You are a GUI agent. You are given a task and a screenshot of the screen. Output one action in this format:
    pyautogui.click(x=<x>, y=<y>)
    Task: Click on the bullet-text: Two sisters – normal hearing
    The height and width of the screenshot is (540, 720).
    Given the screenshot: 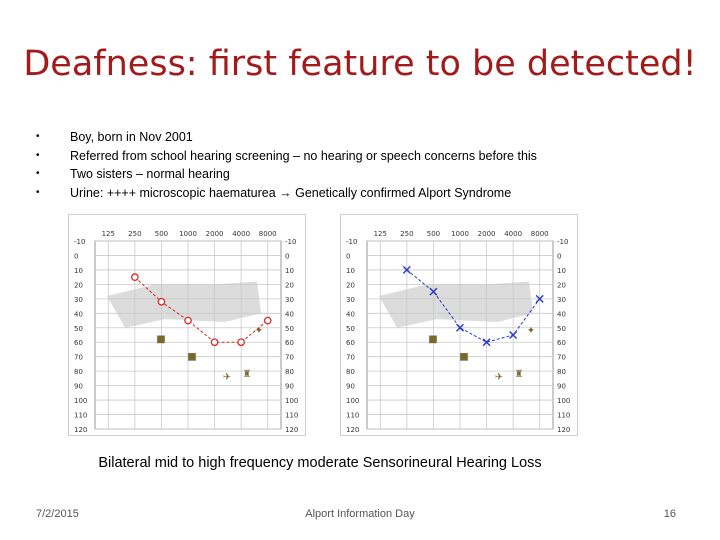 What is the action you would take?
    pyautogui.click(x=150, y=174)
    